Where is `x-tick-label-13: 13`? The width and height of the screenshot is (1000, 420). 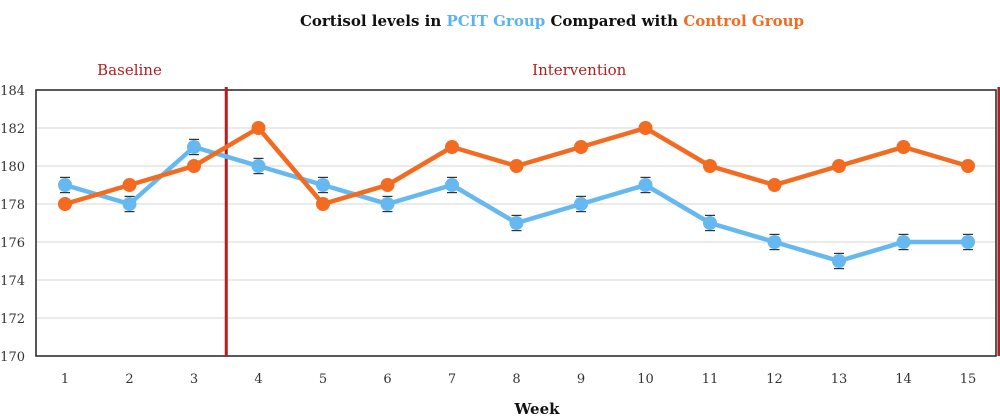 x-tick-label-13: 13 is located at coordinates (839, 379).